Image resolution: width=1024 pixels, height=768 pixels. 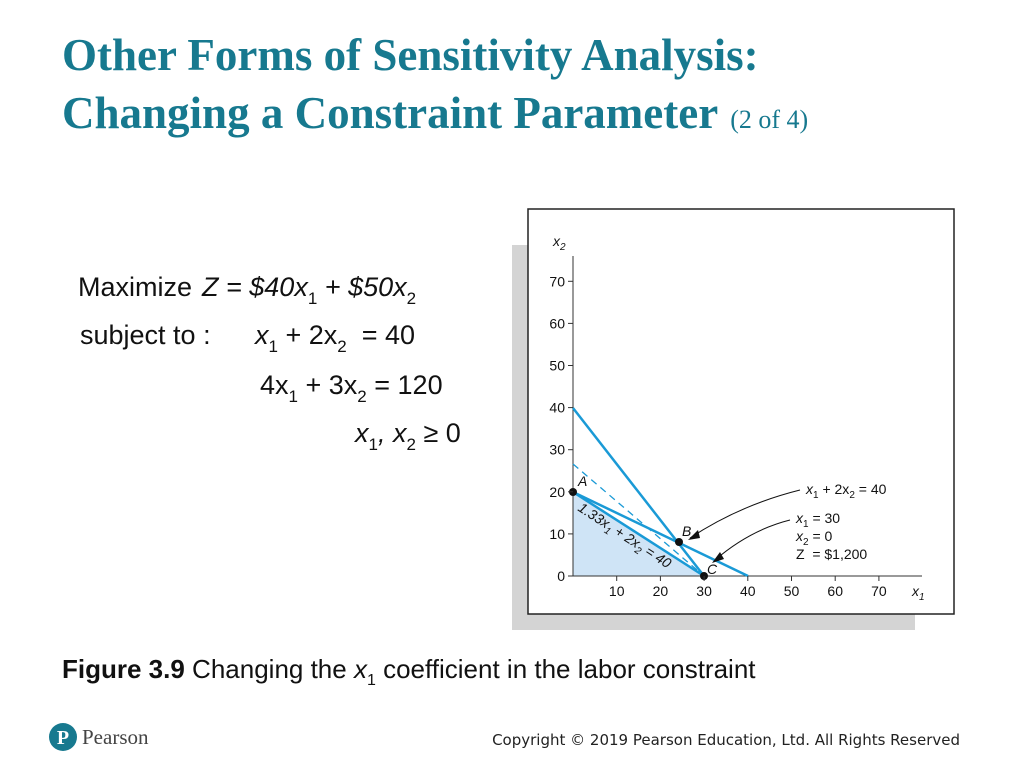 I want to click on x-tick-label: 70, so click(x=879, y=591).